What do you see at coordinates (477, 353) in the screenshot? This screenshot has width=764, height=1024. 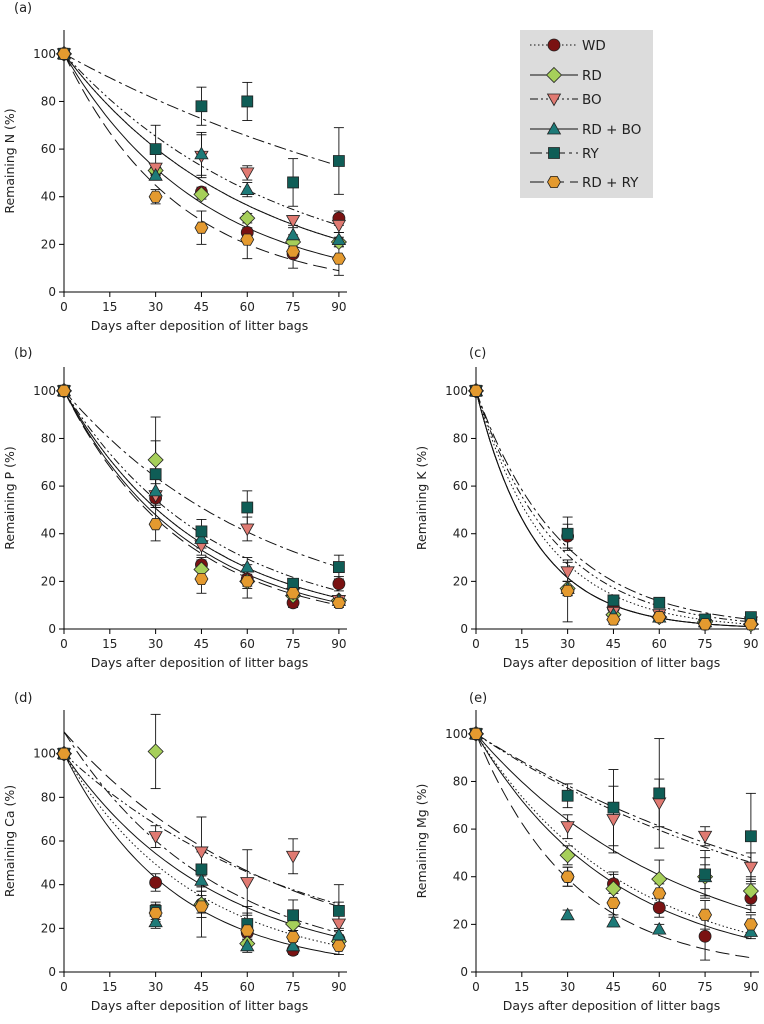 I see `panel-label: (c)` at bounding box center [477, 353].